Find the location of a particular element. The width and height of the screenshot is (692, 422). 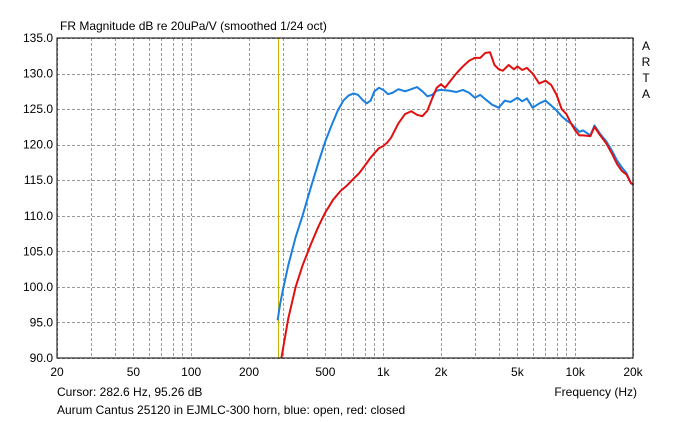

y-tick-label: 115.0 is located at coordinates (38, 180).